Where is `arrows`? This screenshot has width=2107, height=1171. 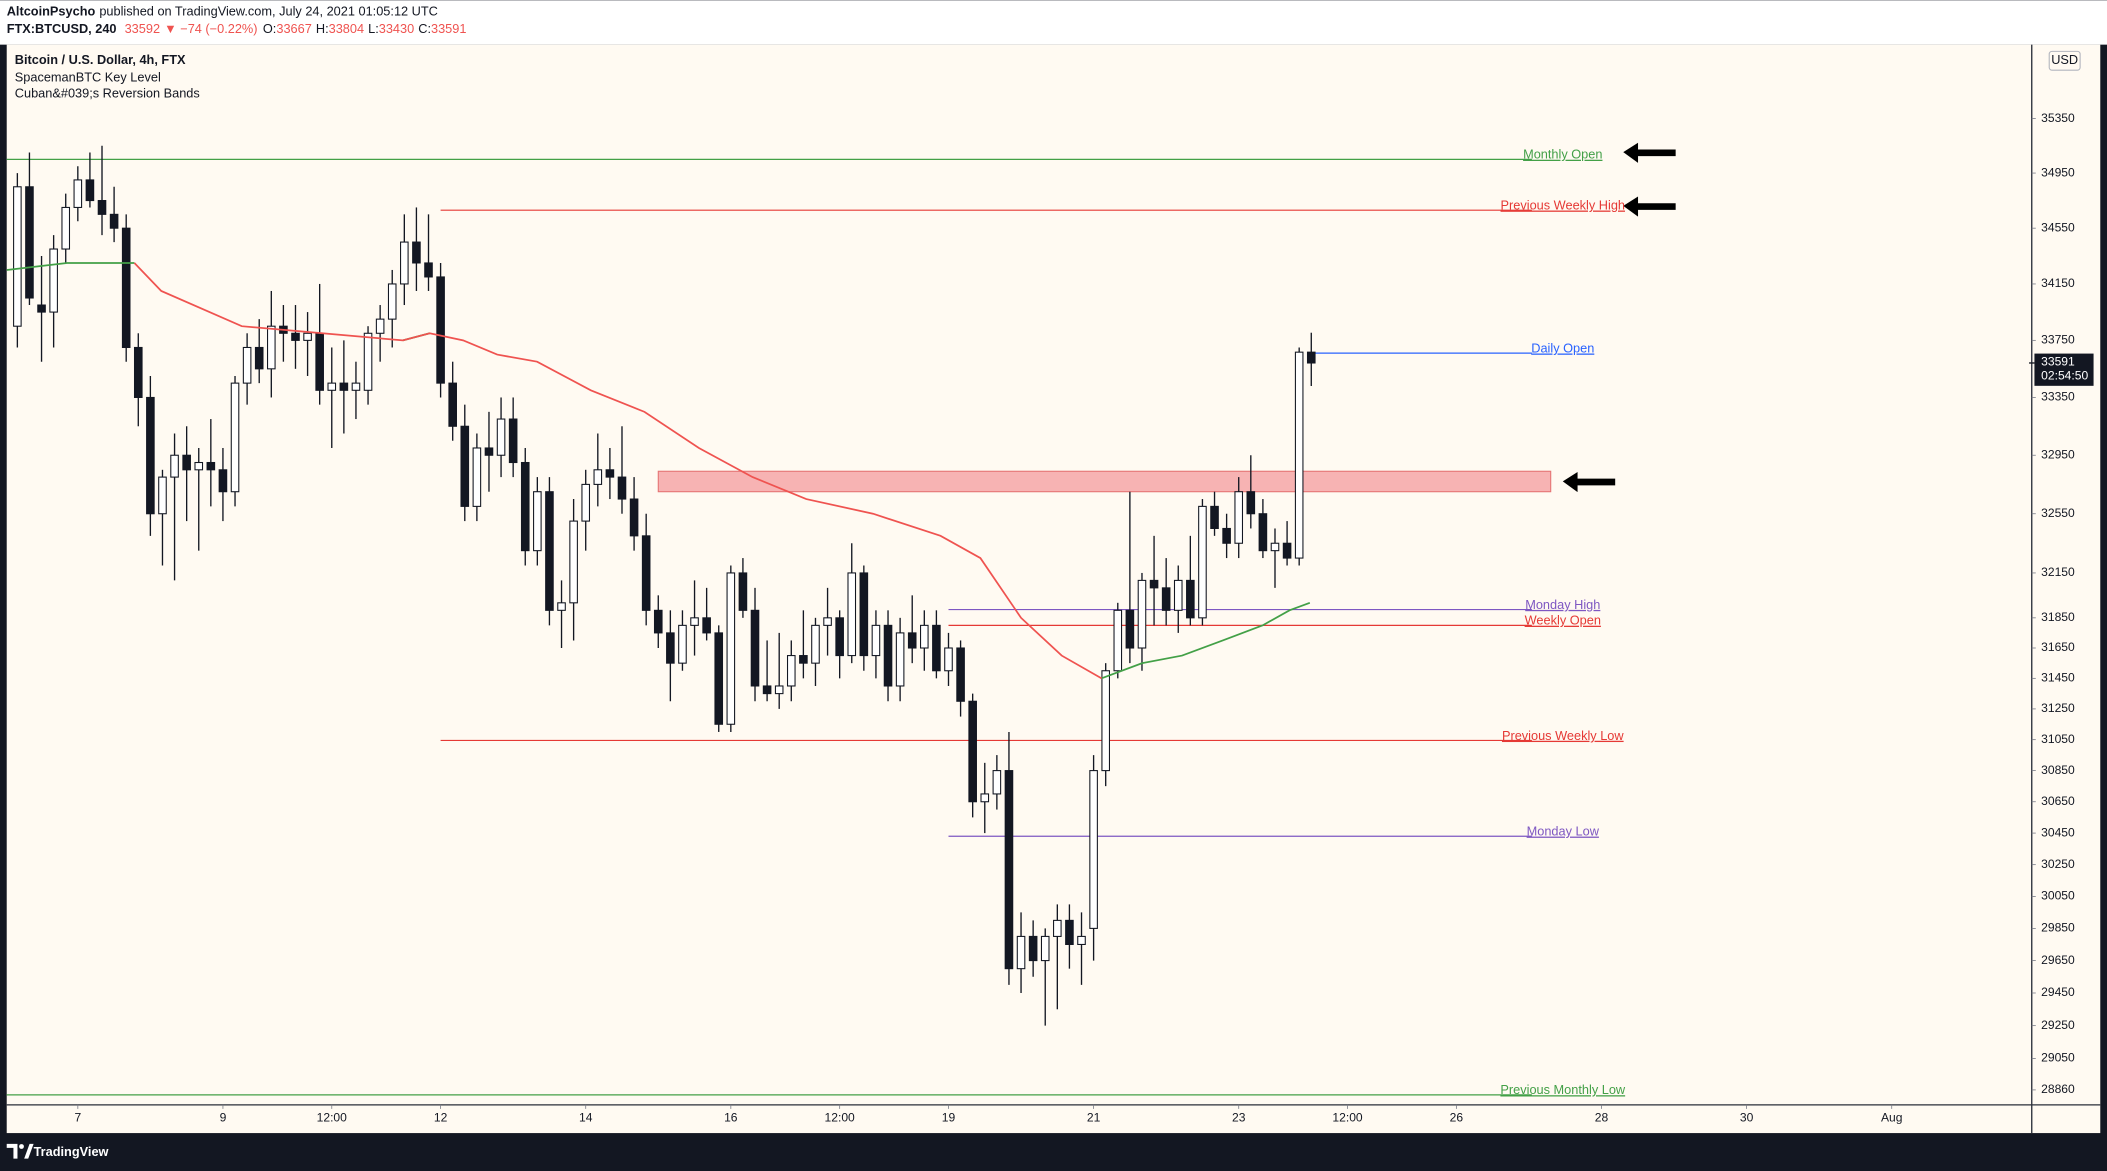
arrows is located at coordinates (1619, 317).